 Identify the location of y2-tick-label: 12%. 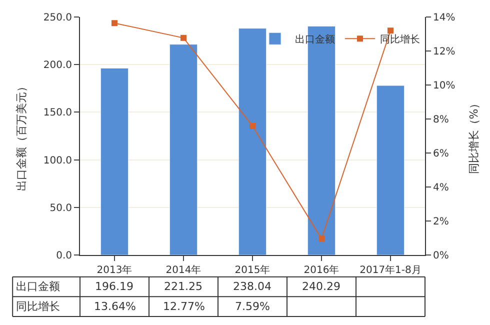
(444, 52).